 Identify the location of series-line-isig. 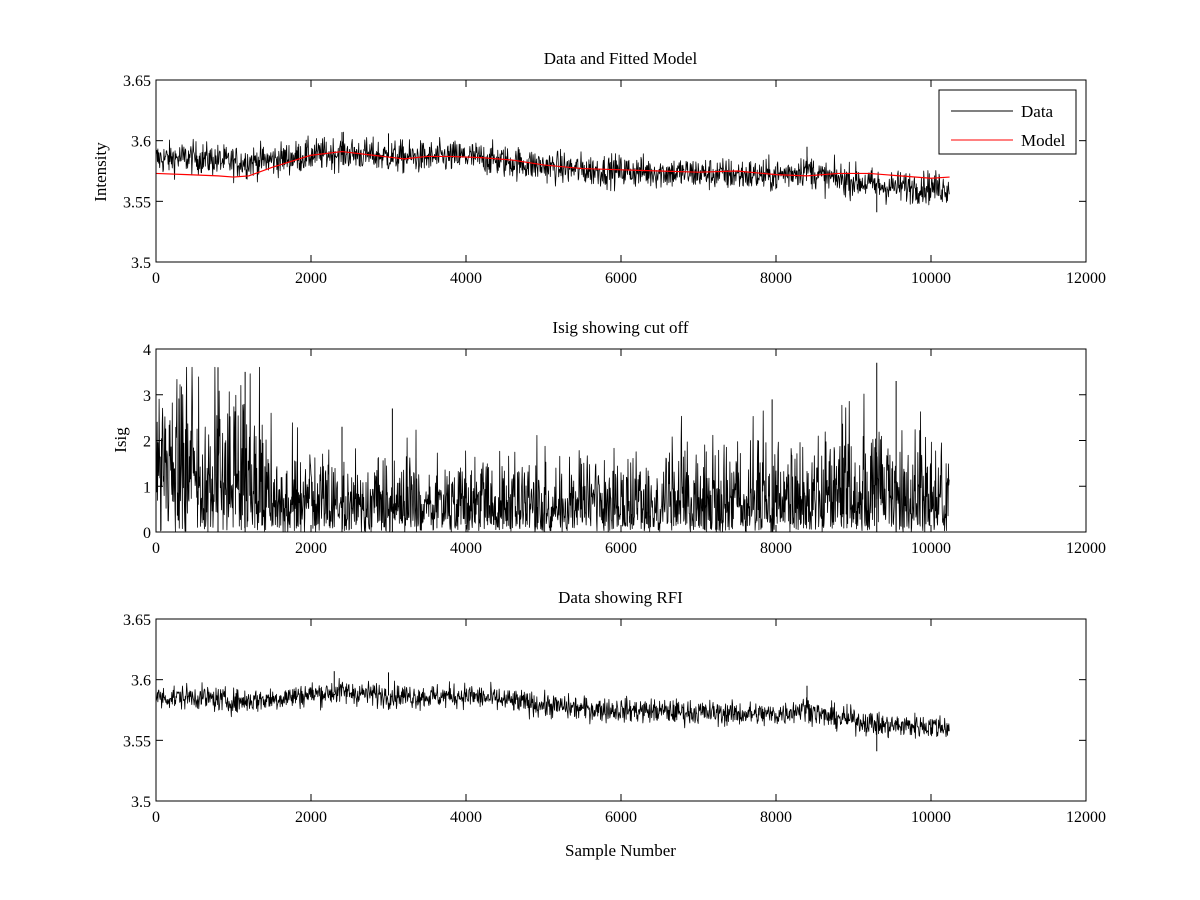
(552, 449).